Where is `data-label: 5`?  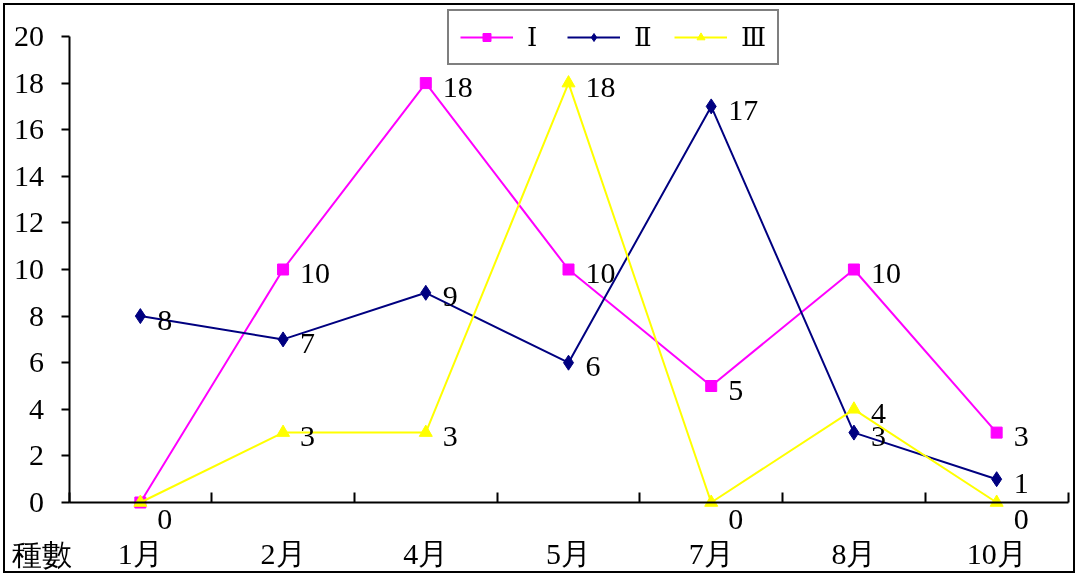 data-label: 5 is located at coordinates (736, 389).